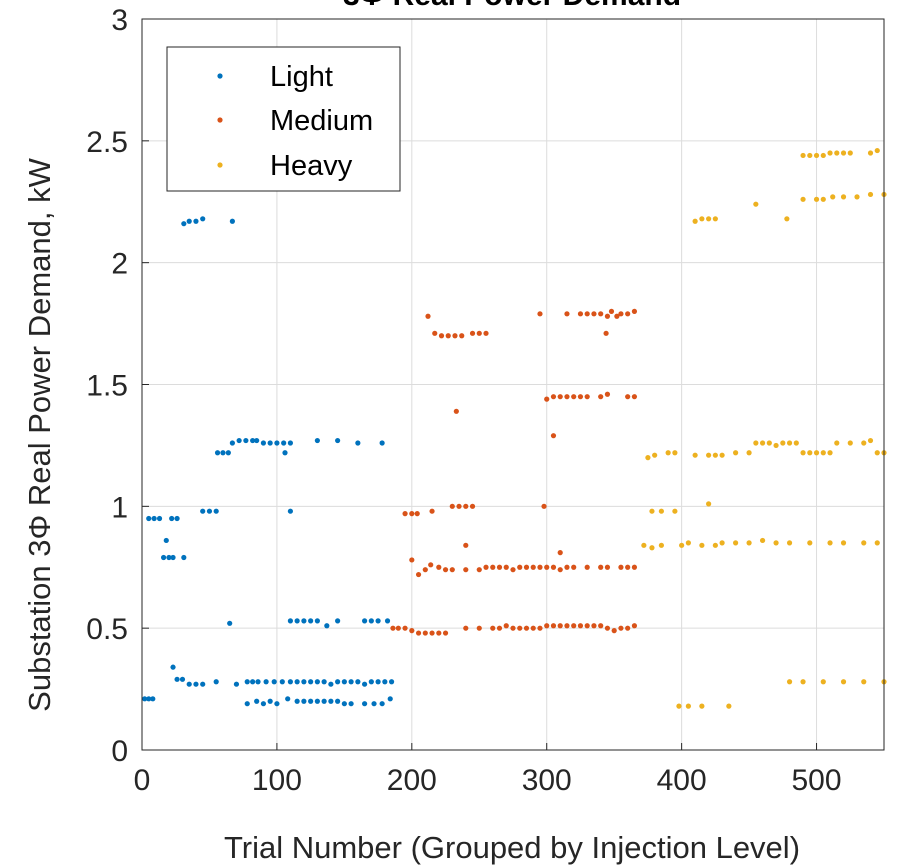 The height and width of the screenshot is (868, 908). I want to click on x-tick-label: 300, so click(547, 780).